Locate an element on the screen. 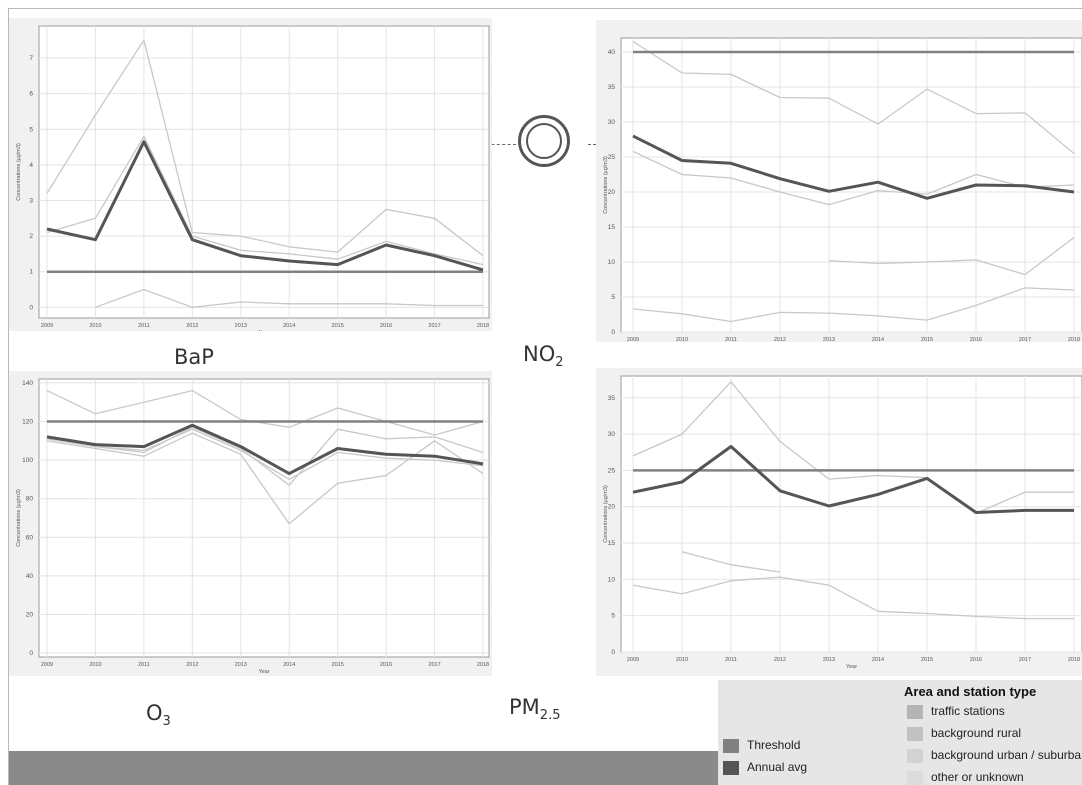 The height and width of the screenshot is (785, 1082). no2-label-sub: 2 is located at coordinates (559, 363).